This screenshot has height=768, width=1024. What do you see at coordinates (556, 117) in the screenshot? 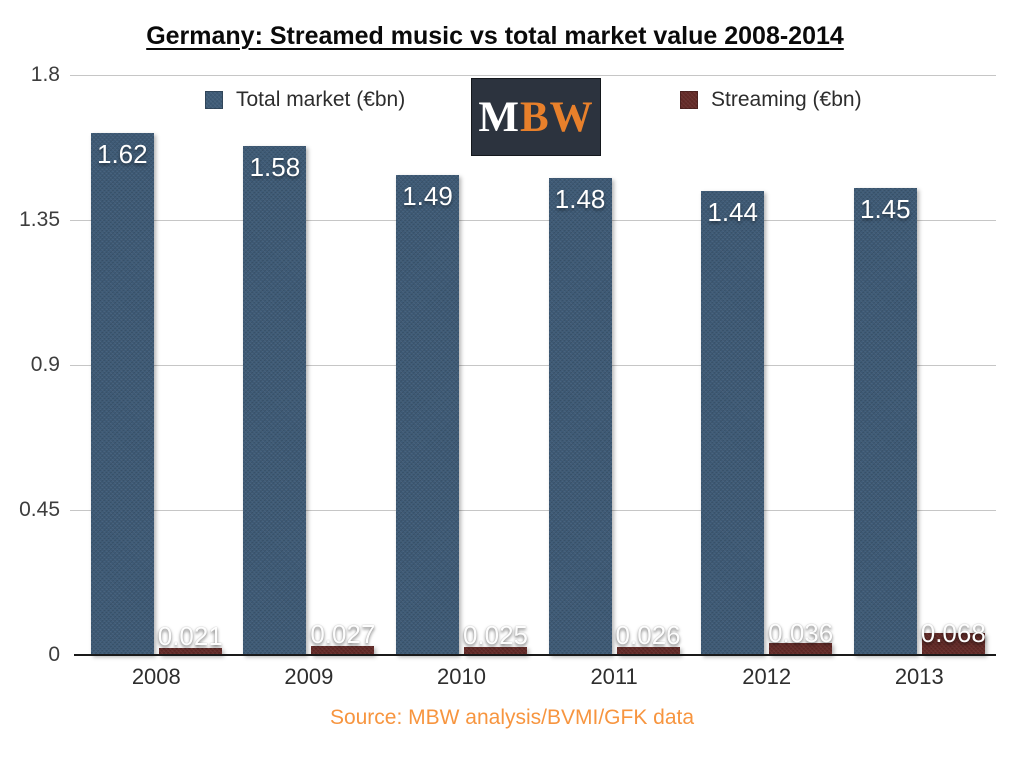
I see `mbw-logo-letters-bw: BW` at bounding box center [556, 117].